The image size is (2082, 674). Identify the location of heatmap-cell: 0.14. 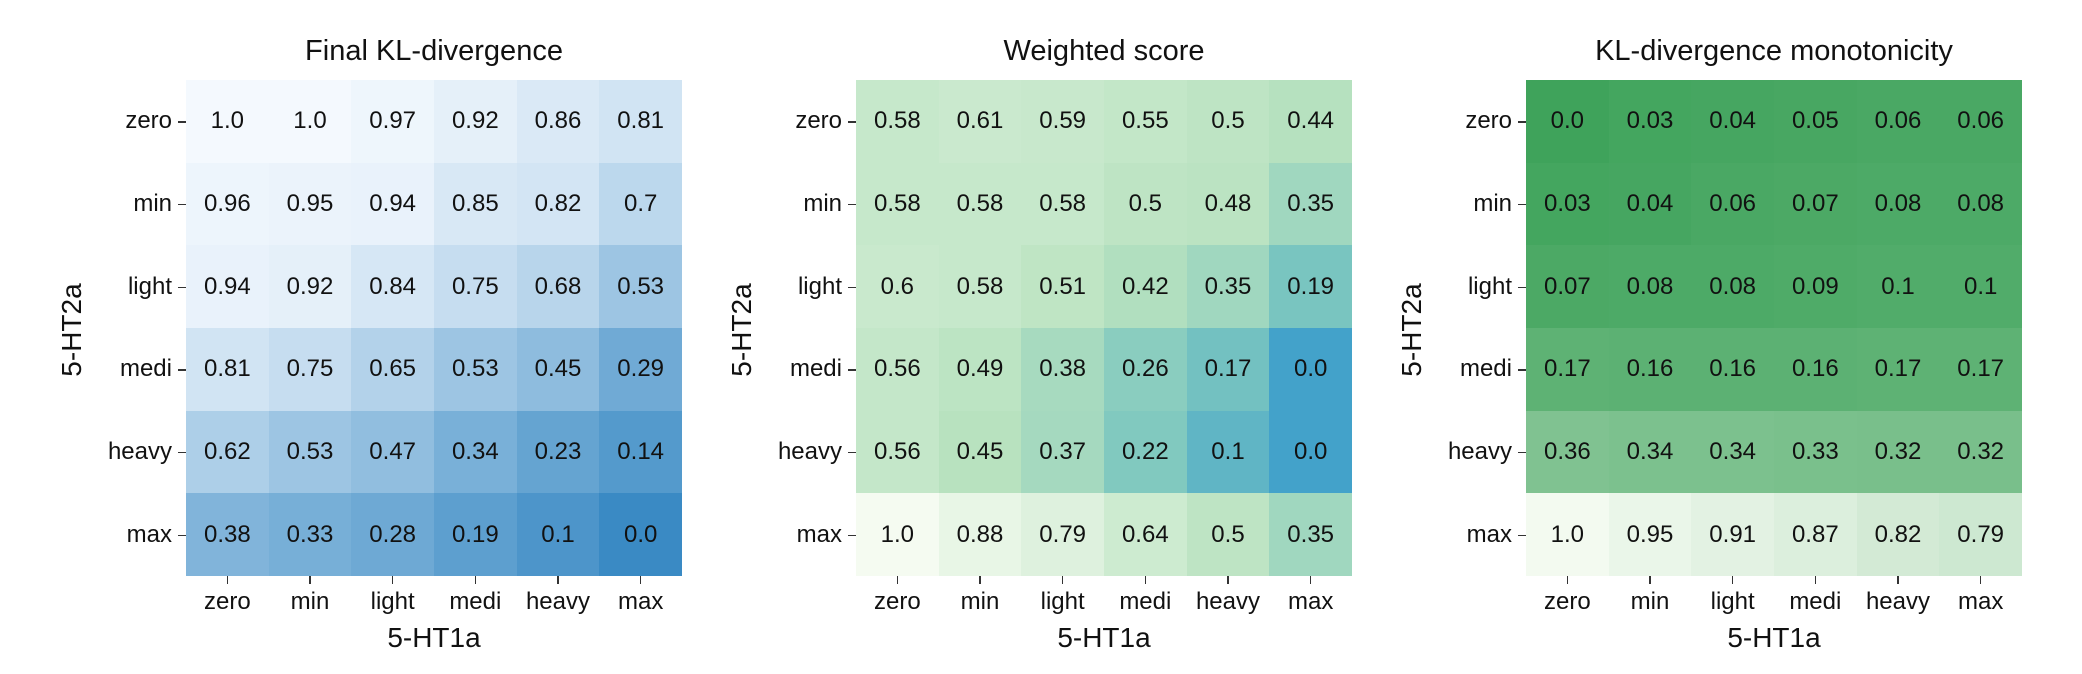
(640, 452).